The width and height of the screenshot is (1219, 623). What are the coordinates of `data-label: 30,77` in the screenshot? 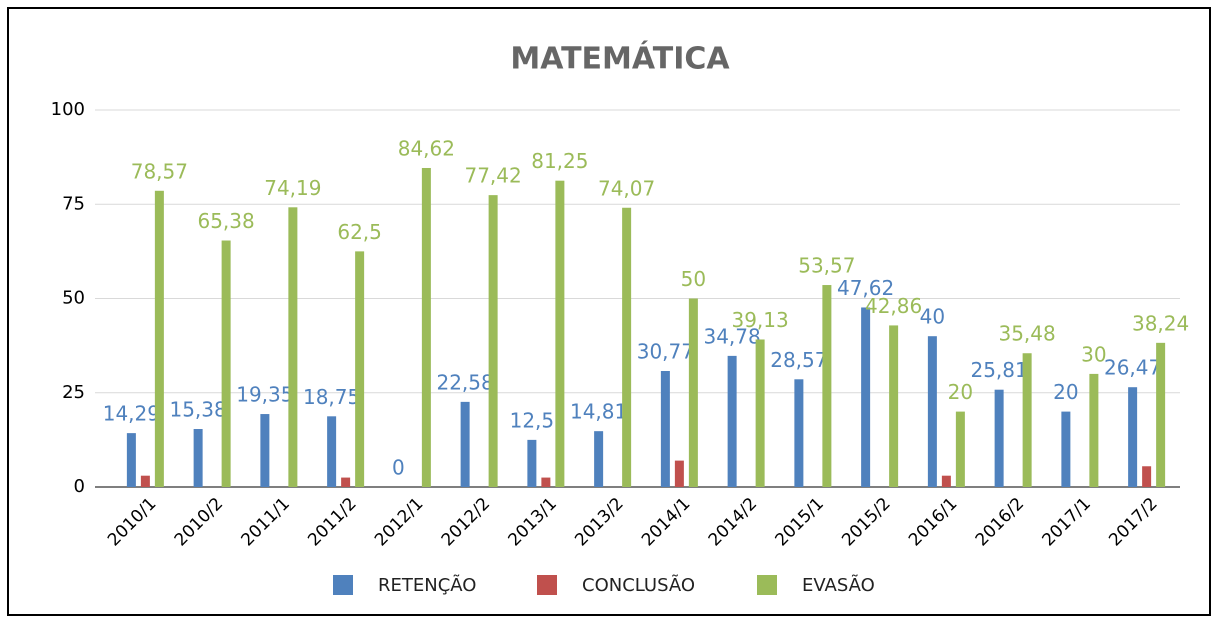 It's located at (665, 351).